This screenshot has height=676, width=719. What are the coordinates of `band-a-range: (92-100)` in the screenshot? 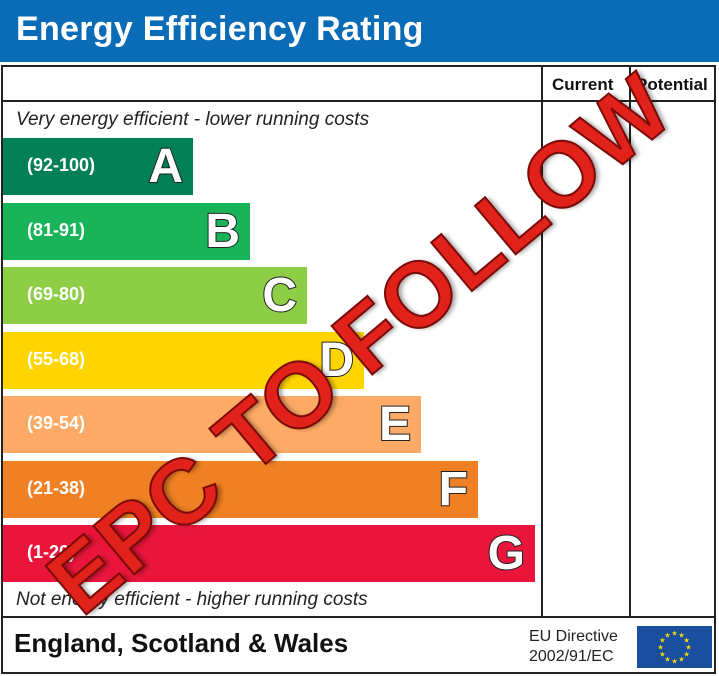 It's located at (61, 165).